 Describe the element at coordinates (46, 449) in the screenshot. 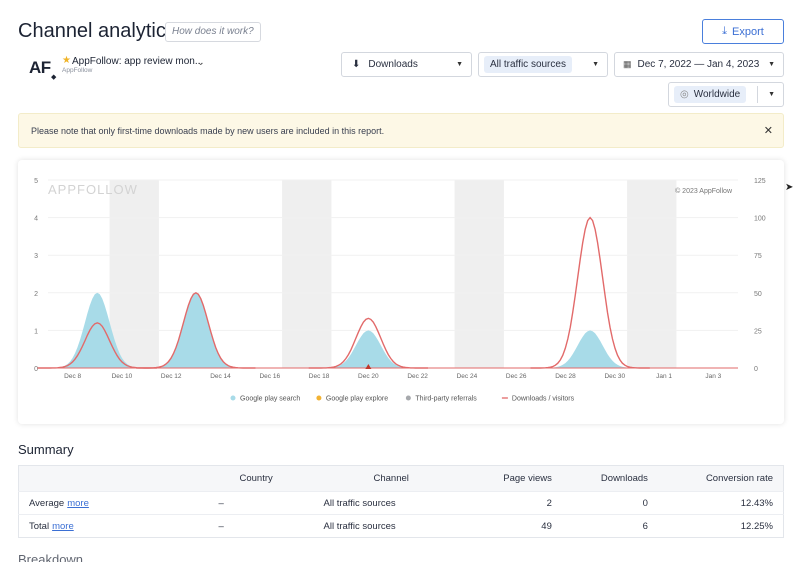

I see `summary-title: Summary` at that location.